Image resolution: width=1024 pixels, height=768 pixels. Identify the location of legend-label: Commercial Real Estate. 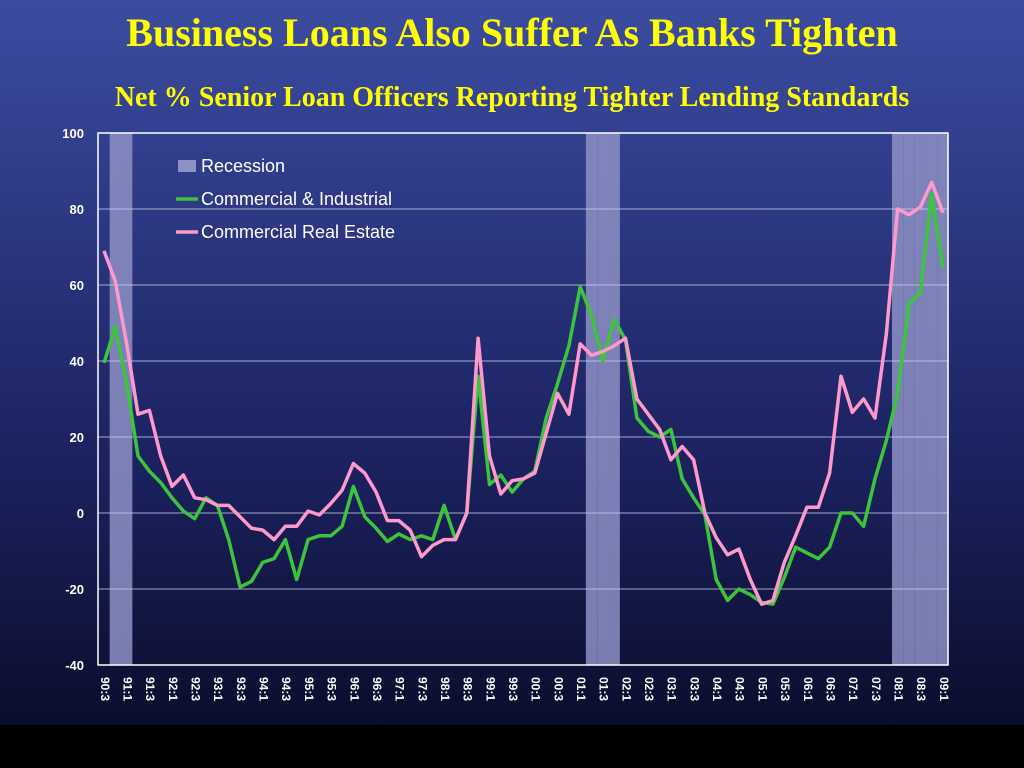
(298, 232).